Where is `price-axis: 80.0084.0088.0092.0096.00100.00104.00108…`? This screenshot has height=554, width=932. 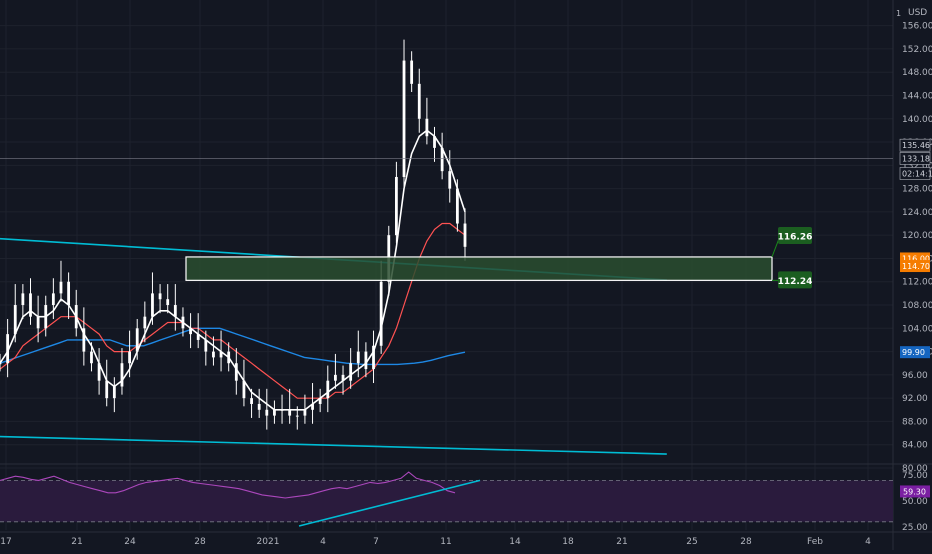 price-axis: 80.0084.0088.0092.0096.00100.00104.00108… is located at coordinates (915, 248).